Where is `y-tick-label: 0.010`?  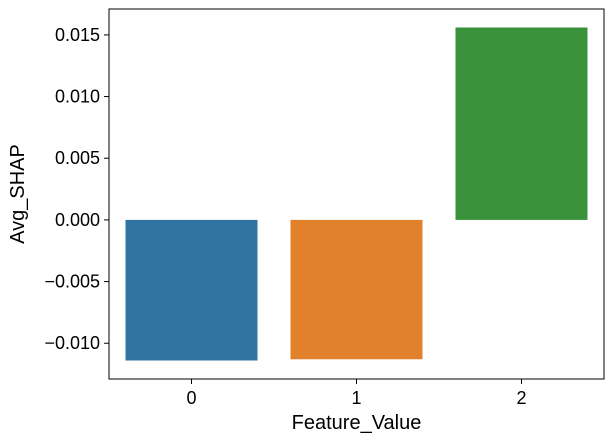 y-tick-label: 0.010 is located at coordinates (77, 97).